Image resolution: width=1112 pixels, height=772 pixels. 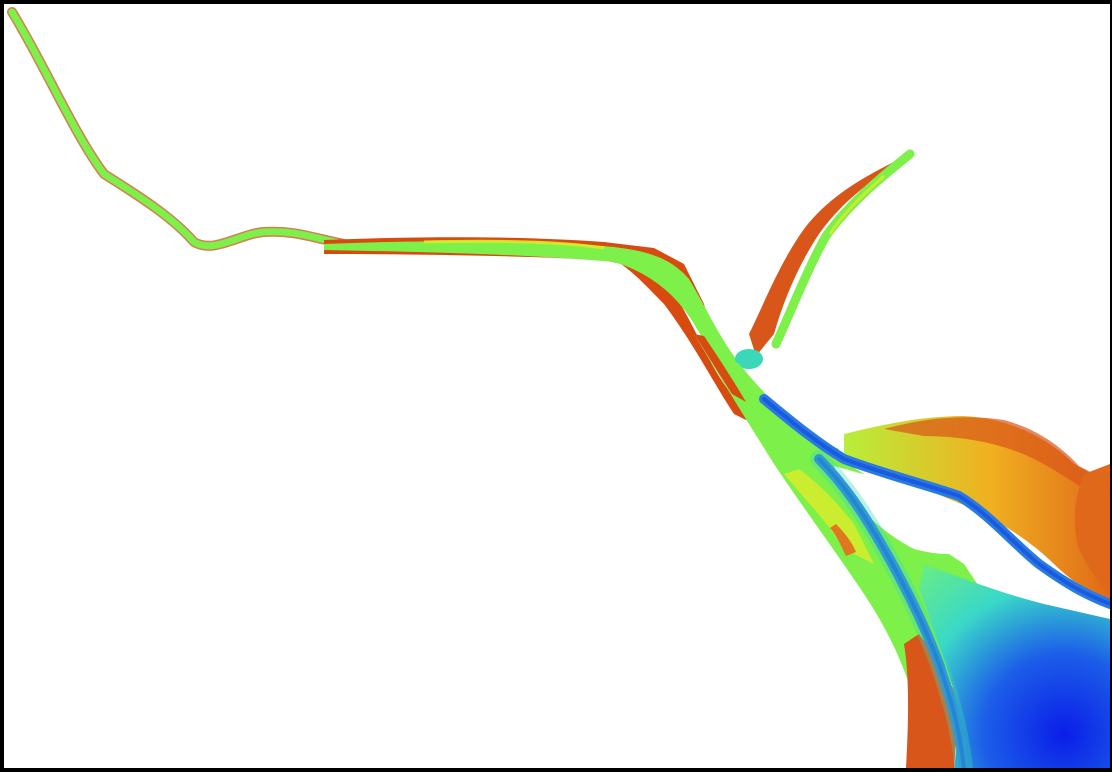 I want to click on thalweg-south-halo, so click(x=891, y=609).